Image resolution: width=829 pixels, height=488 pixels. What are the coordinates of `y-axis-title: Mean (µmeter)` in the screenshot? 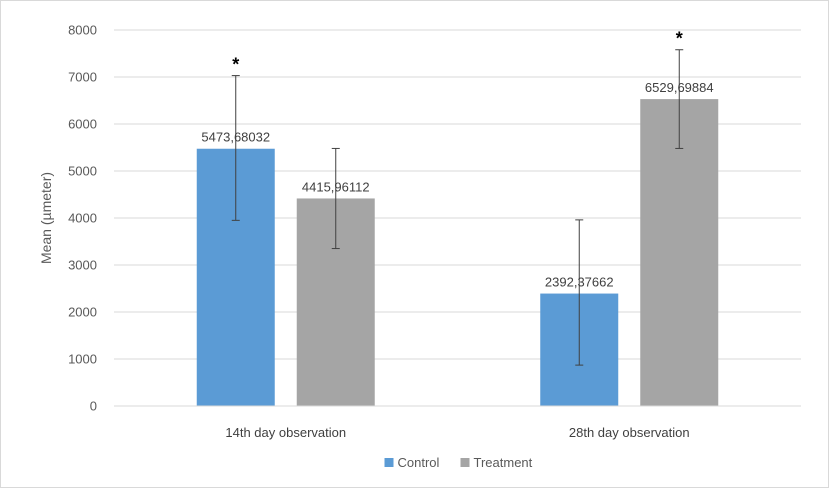 It's located at (46, 218).